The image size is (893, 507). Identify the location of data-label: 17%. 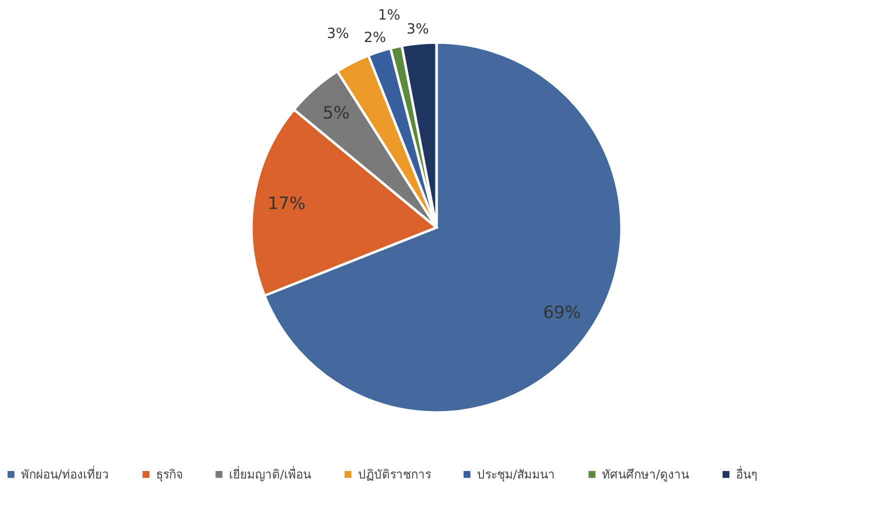
(287, 204).